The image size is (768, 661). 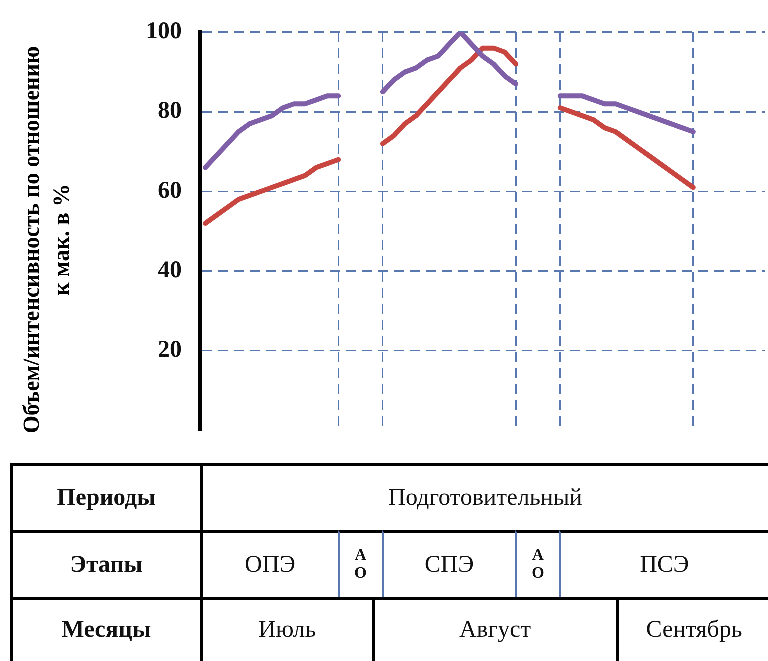 What do you see at coordinates (449, 563) in the screenshot?
I see `text: СПЭ` at bounding box center [449, 563].